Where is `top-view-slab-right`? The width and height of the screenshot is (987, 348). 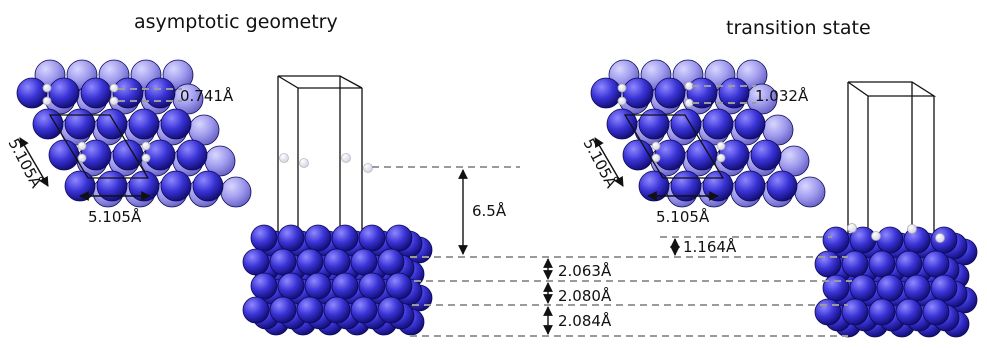 top-view-slab-right is located at coordinates (708, 133).